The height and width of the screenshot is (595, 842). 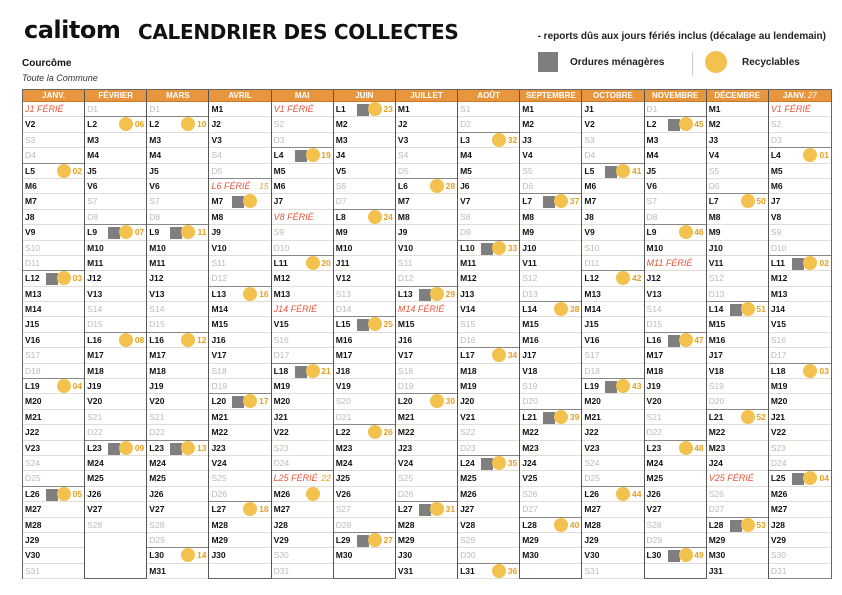 I want to click on day-cell: D17, so click(x=799, y=356).